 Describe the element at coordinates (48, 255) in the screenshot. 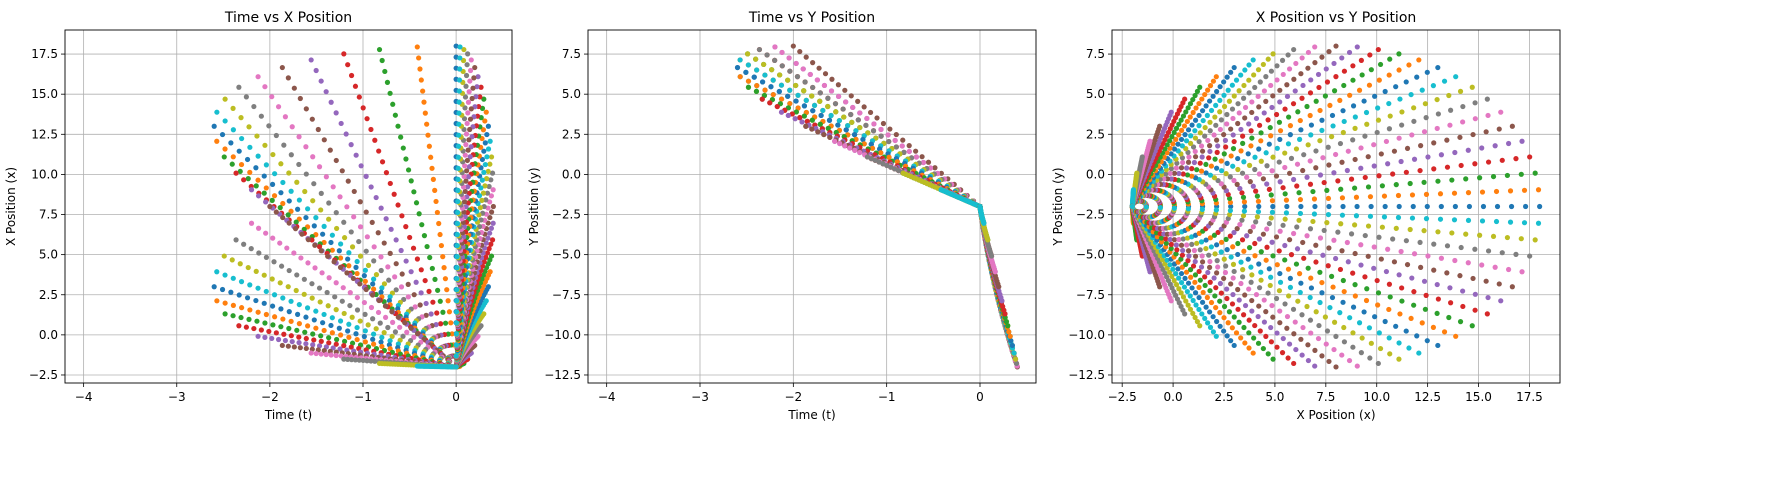

I see `y-tick-label: 5.0` at that location.